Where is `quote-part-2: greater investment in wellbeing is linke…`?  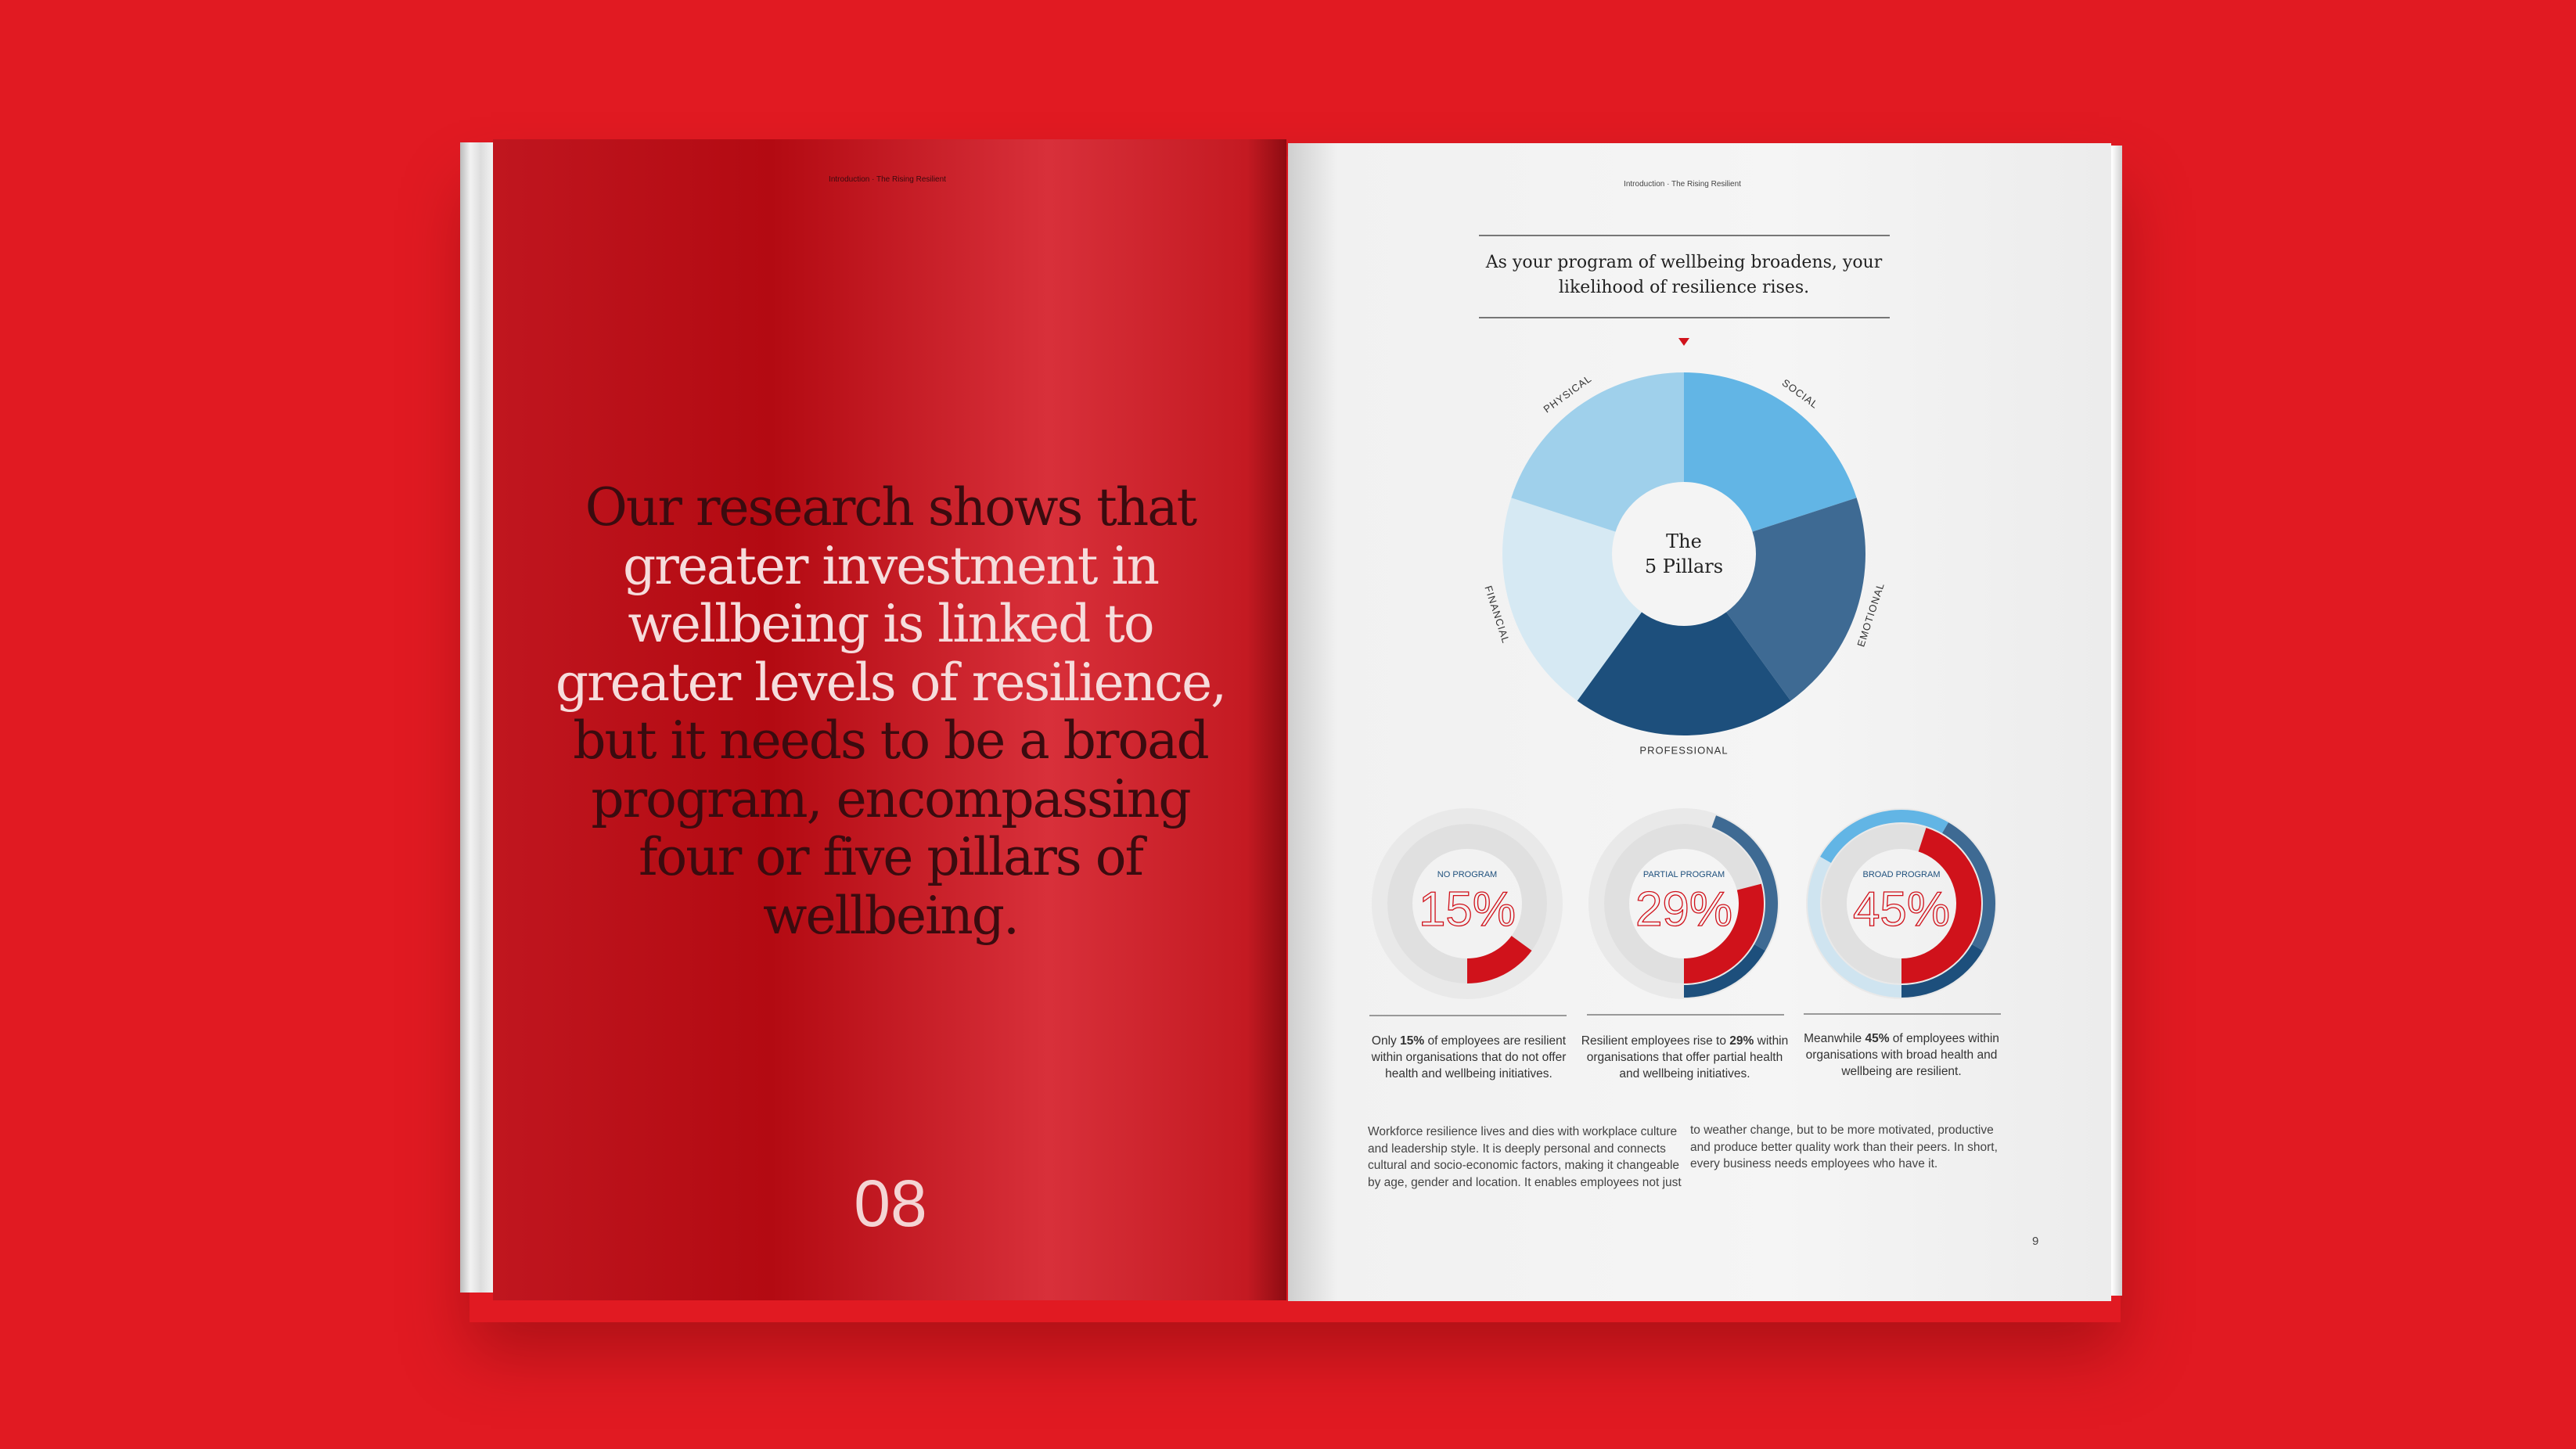 quote-part-2: greater investment in wellbeing is linke… is located at coordinates (891, 624).